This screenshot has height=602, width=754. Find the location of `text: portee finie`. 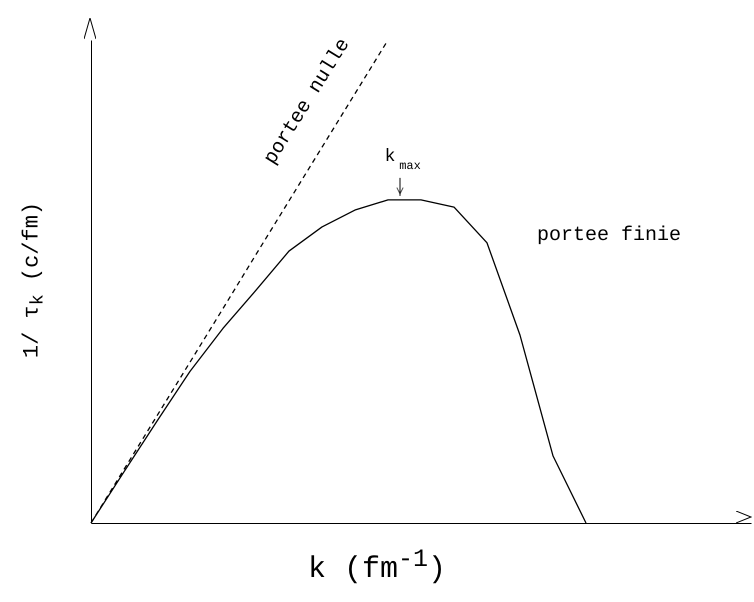

text: portee finie is located at coordinates (609, 235).